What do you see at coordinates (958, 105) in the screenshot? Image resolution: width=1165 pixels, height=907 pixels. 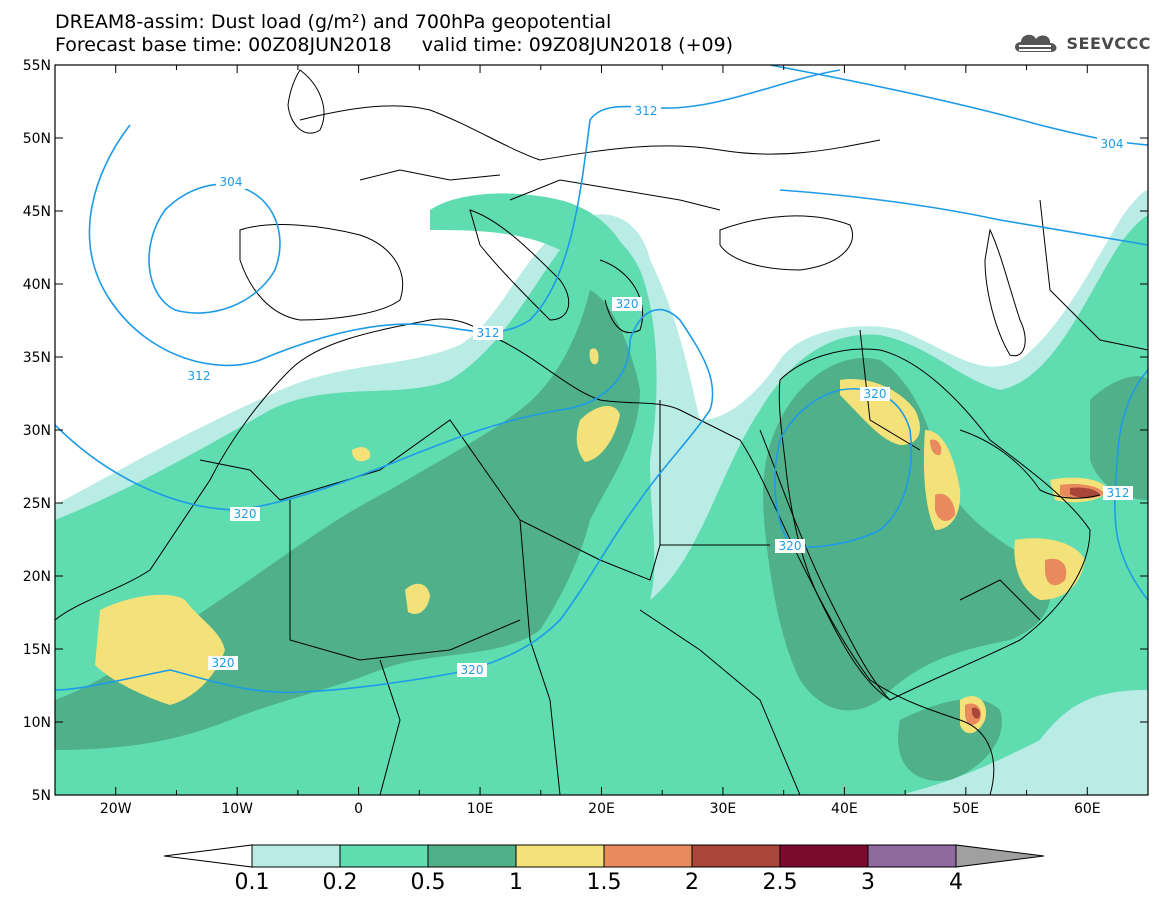 I see `contour-304-east` at bounding box center [958, 105].